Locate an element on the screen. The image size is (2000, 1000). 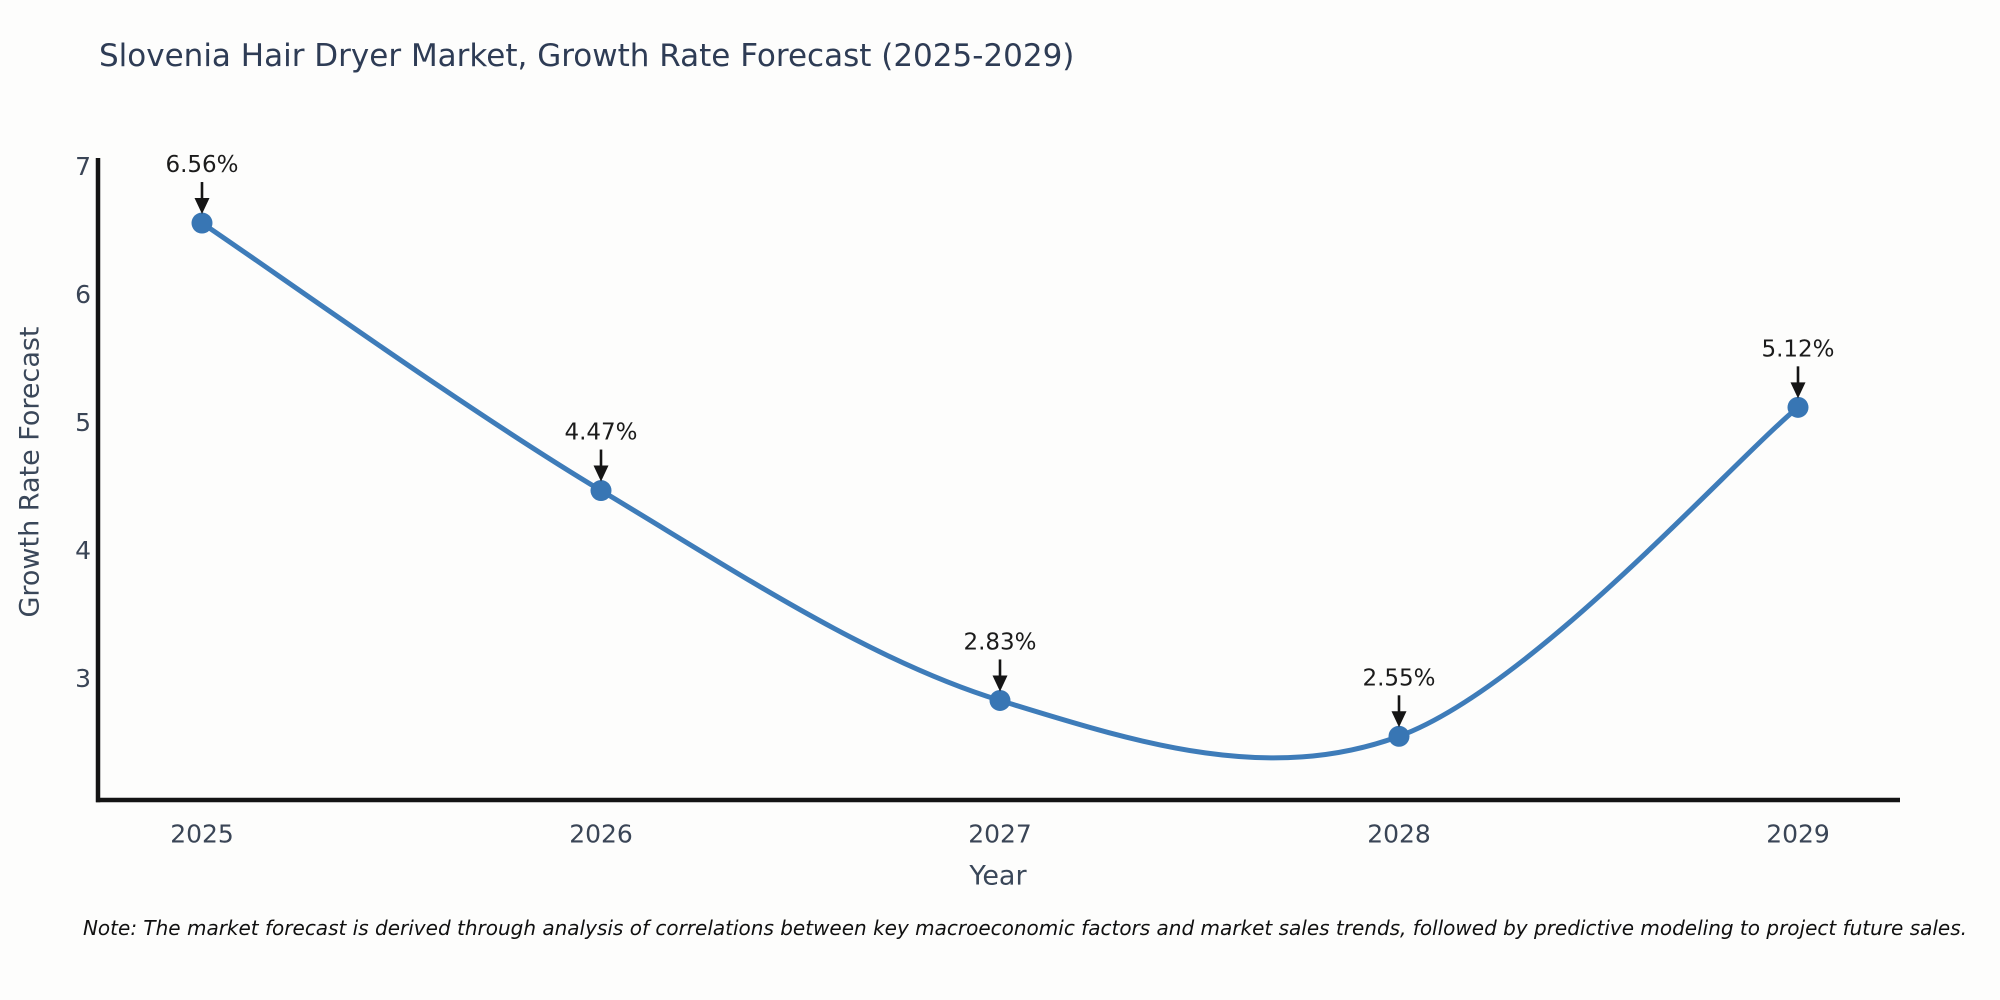
y-tick-label: 3 is located at coordinates (83, 678).